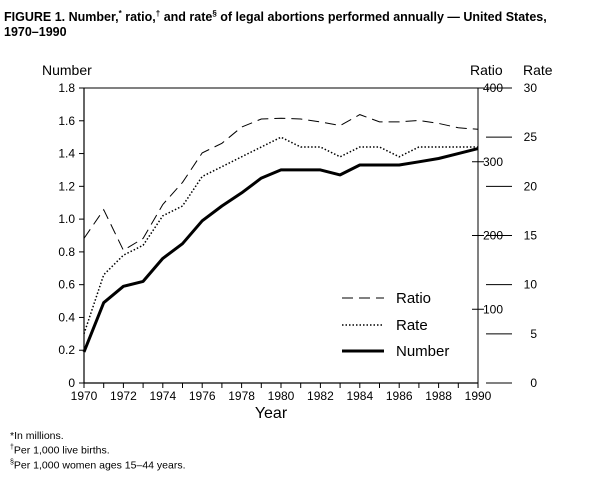 The image size is (592, 482). What do you see at coordinates (84, 396) in the screenshot?
I see `x-tick-label: 1970` at bounding box center [84, 396].